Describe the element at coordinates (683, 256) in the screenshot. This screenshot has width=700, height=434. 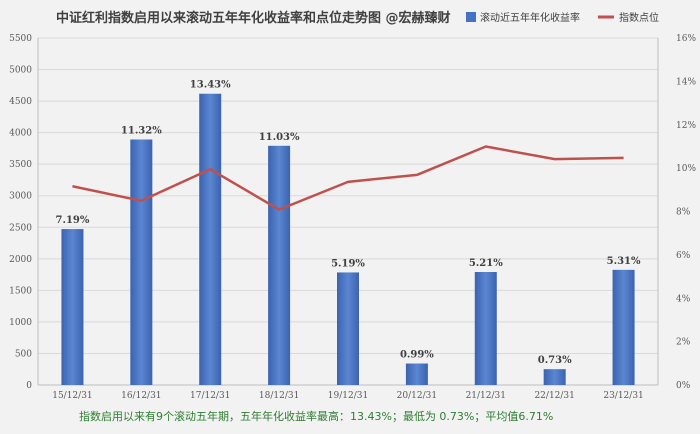
I see `right-tick-label: 6%` at that location.